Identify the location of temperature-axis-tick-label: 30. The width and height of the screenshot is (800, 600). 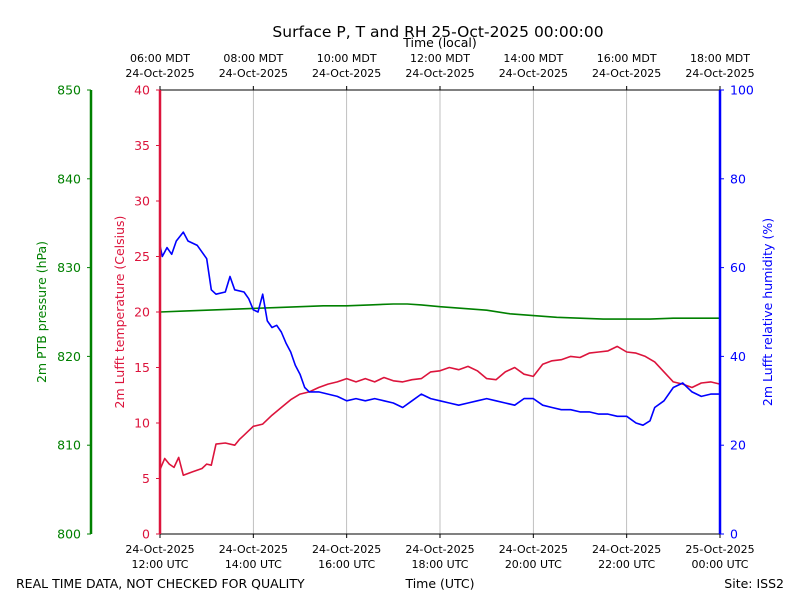
(142, 201).